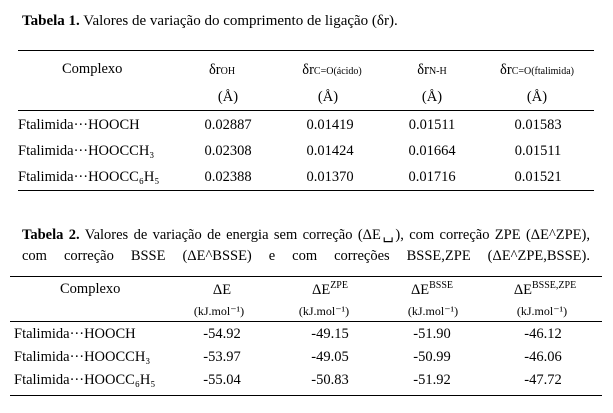 The image size is (613, 413). I want to click on table2-header-col2: ΔEZPE, so click(330, 289).